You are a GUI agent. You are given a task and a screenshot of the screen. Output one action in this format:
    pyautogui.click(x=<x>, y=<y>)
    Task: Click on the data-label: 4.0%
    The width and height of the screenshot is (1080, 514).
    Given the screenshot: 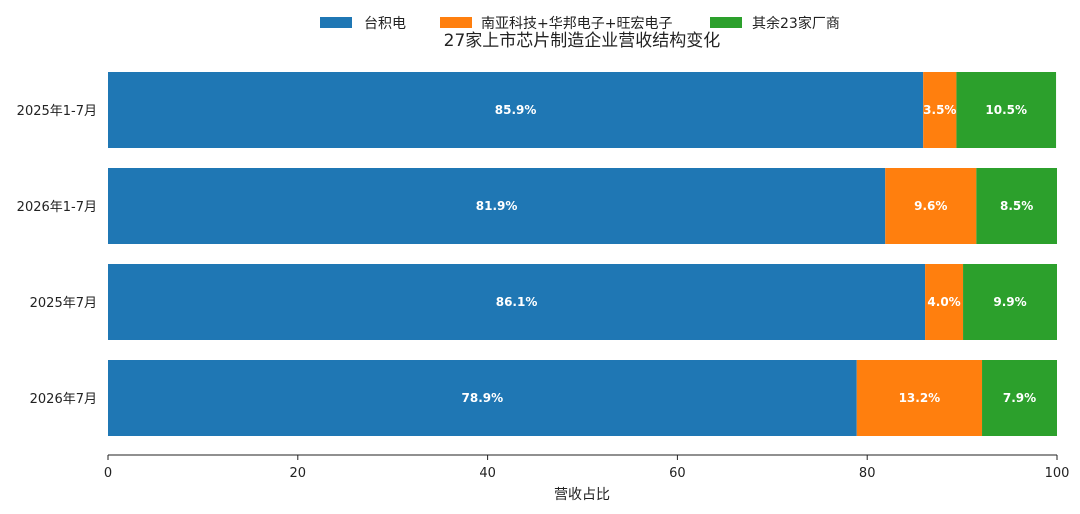 What is the action you would take?
    pyautogui.click(x=943, y=302)
    